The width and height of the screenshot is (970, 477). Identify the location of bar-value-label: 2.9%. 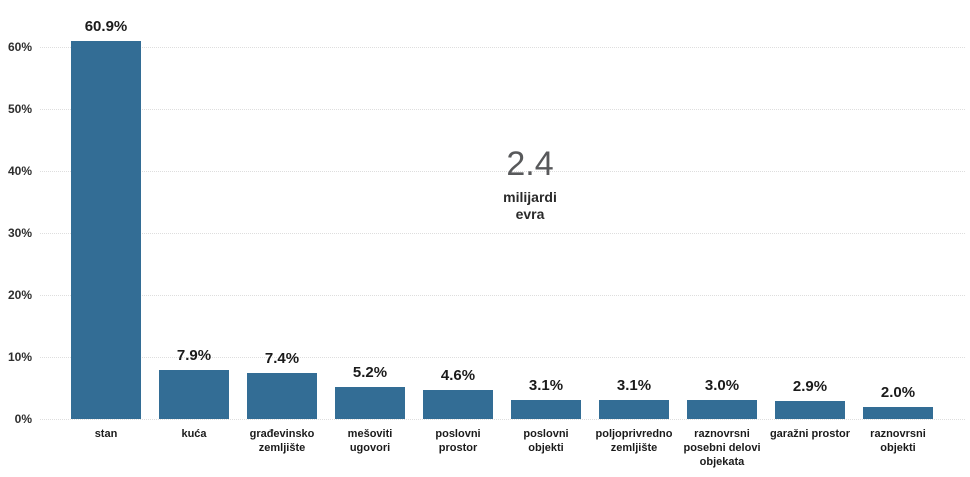
(810, 387).